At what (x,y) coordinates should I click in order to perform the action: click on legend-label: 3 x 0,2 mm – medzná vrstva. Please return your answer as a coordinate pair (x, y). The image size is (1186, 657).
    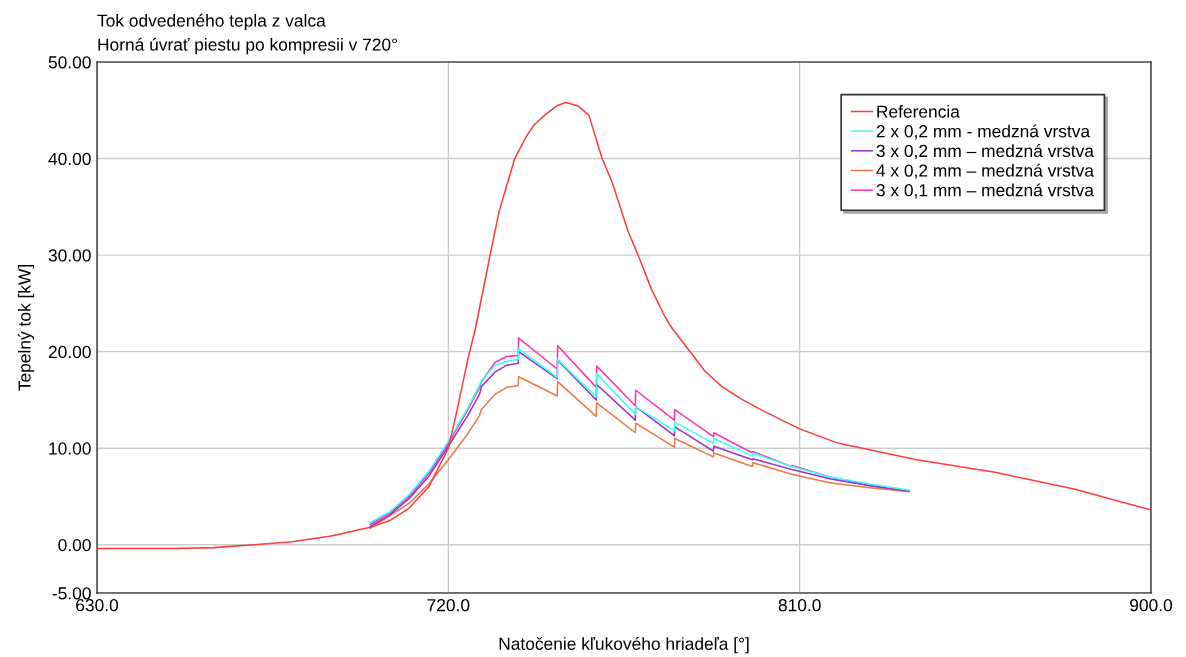
    Looking at the image, I should click on (985, 152).